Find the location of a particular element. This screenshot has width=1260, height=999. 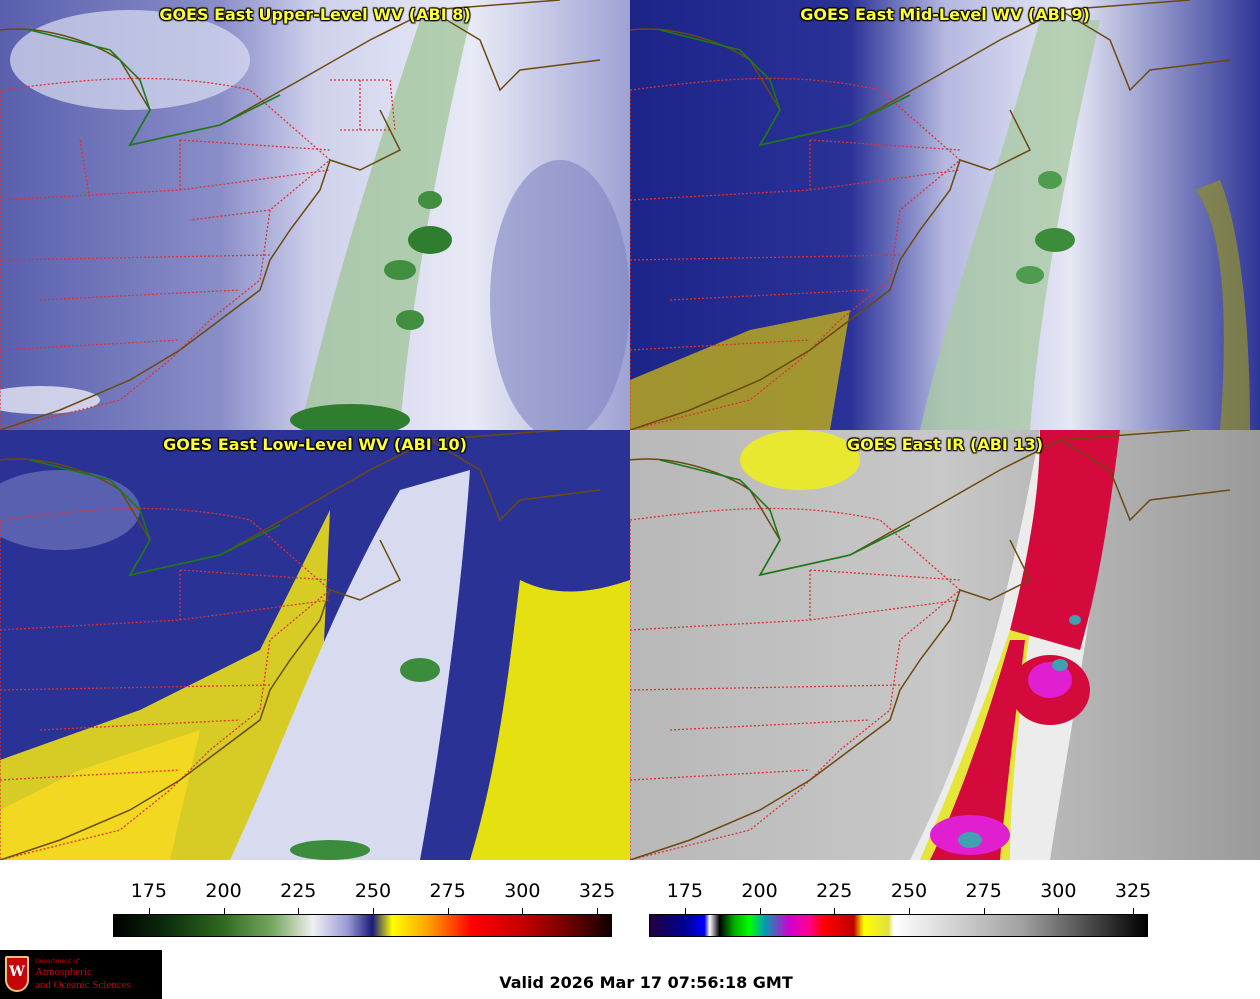

logo-line-2: and Oceanic Sciences is located at coordinates (83, 985).